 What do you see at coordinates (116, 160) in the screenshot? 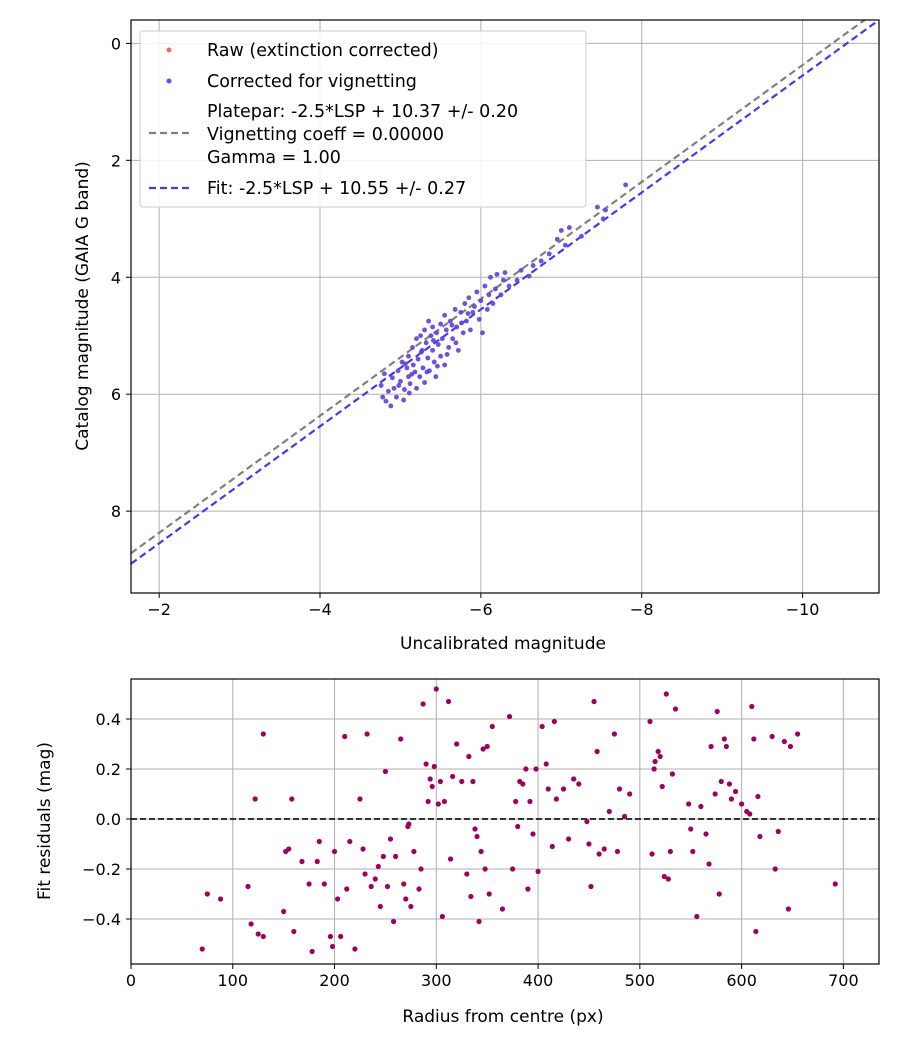
I see `y-tick-label: 2` at bounding box center [116, 160].